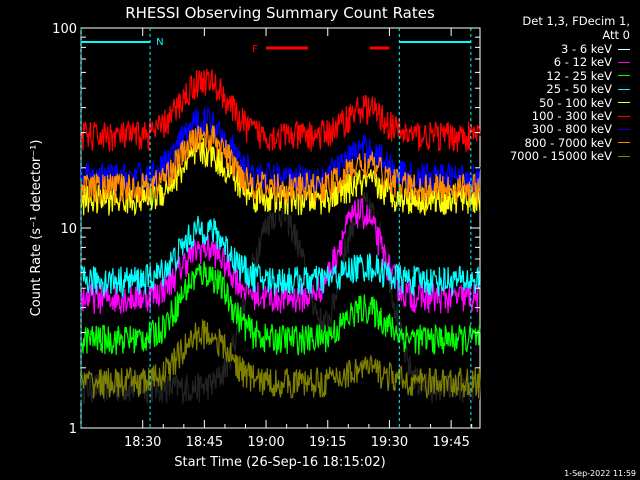 The image size is (640, 480). What do you see at coordinates (159, 42) in the screenshot?
I see `night-label: N` at bounding box center [159, 42].